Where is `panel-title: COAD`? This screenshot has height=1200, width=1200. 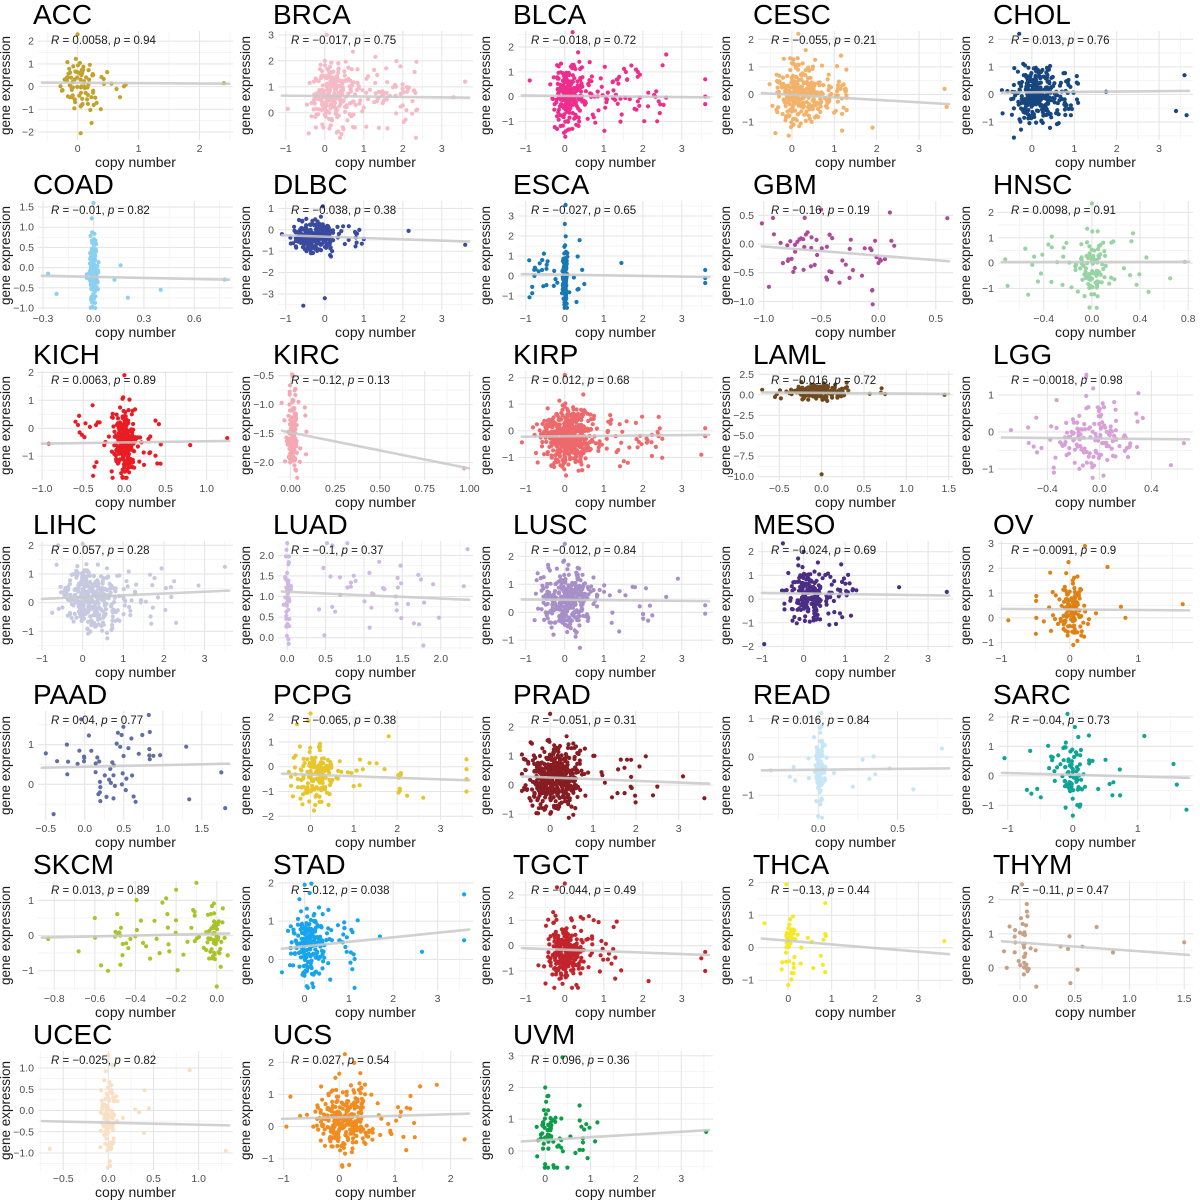
panel-title: COAD is located at coordinates (73, 185).